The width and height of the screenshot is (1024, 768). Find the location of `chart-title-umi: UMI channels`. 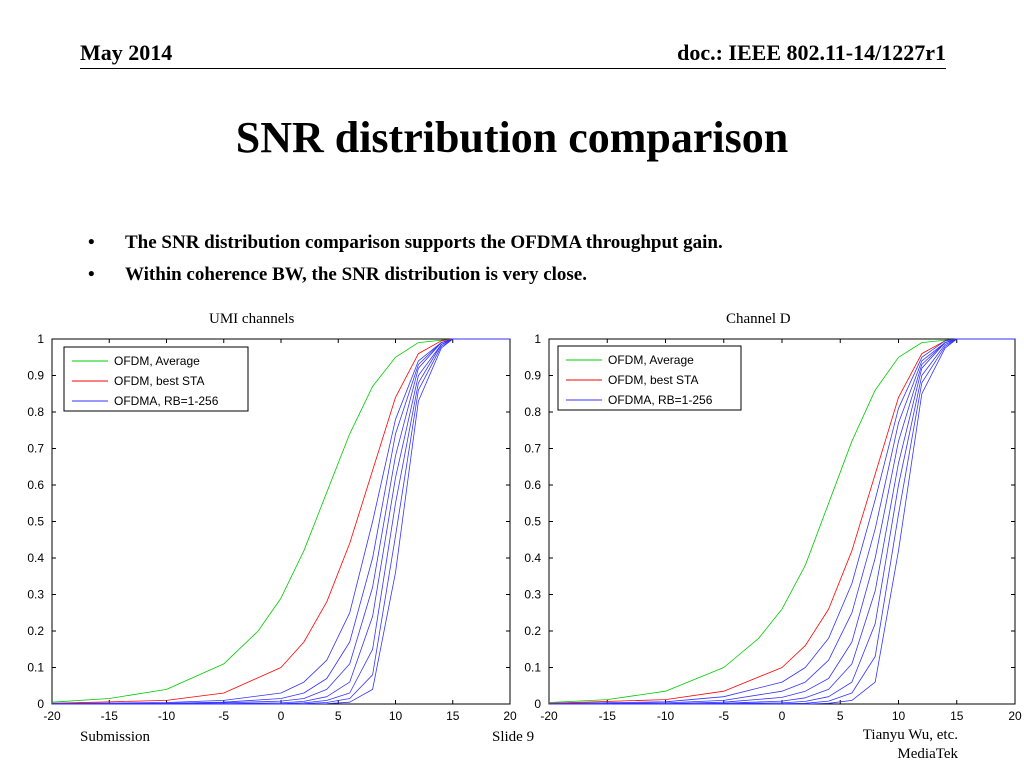

chart-title-umi: UMI channels is located at coordinates (252, 319).